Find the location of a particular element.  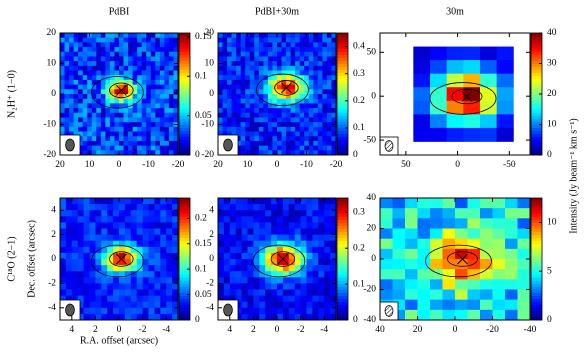

x-tick-label: 20 is located at coordinates (60, 165).